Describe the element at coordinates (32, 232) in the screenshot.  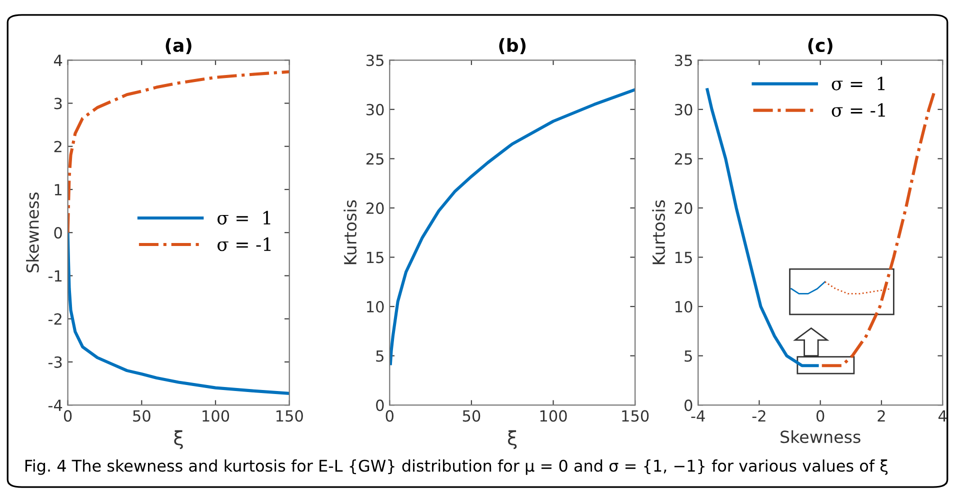
I see `y-axis-title: Skewness` at that location.